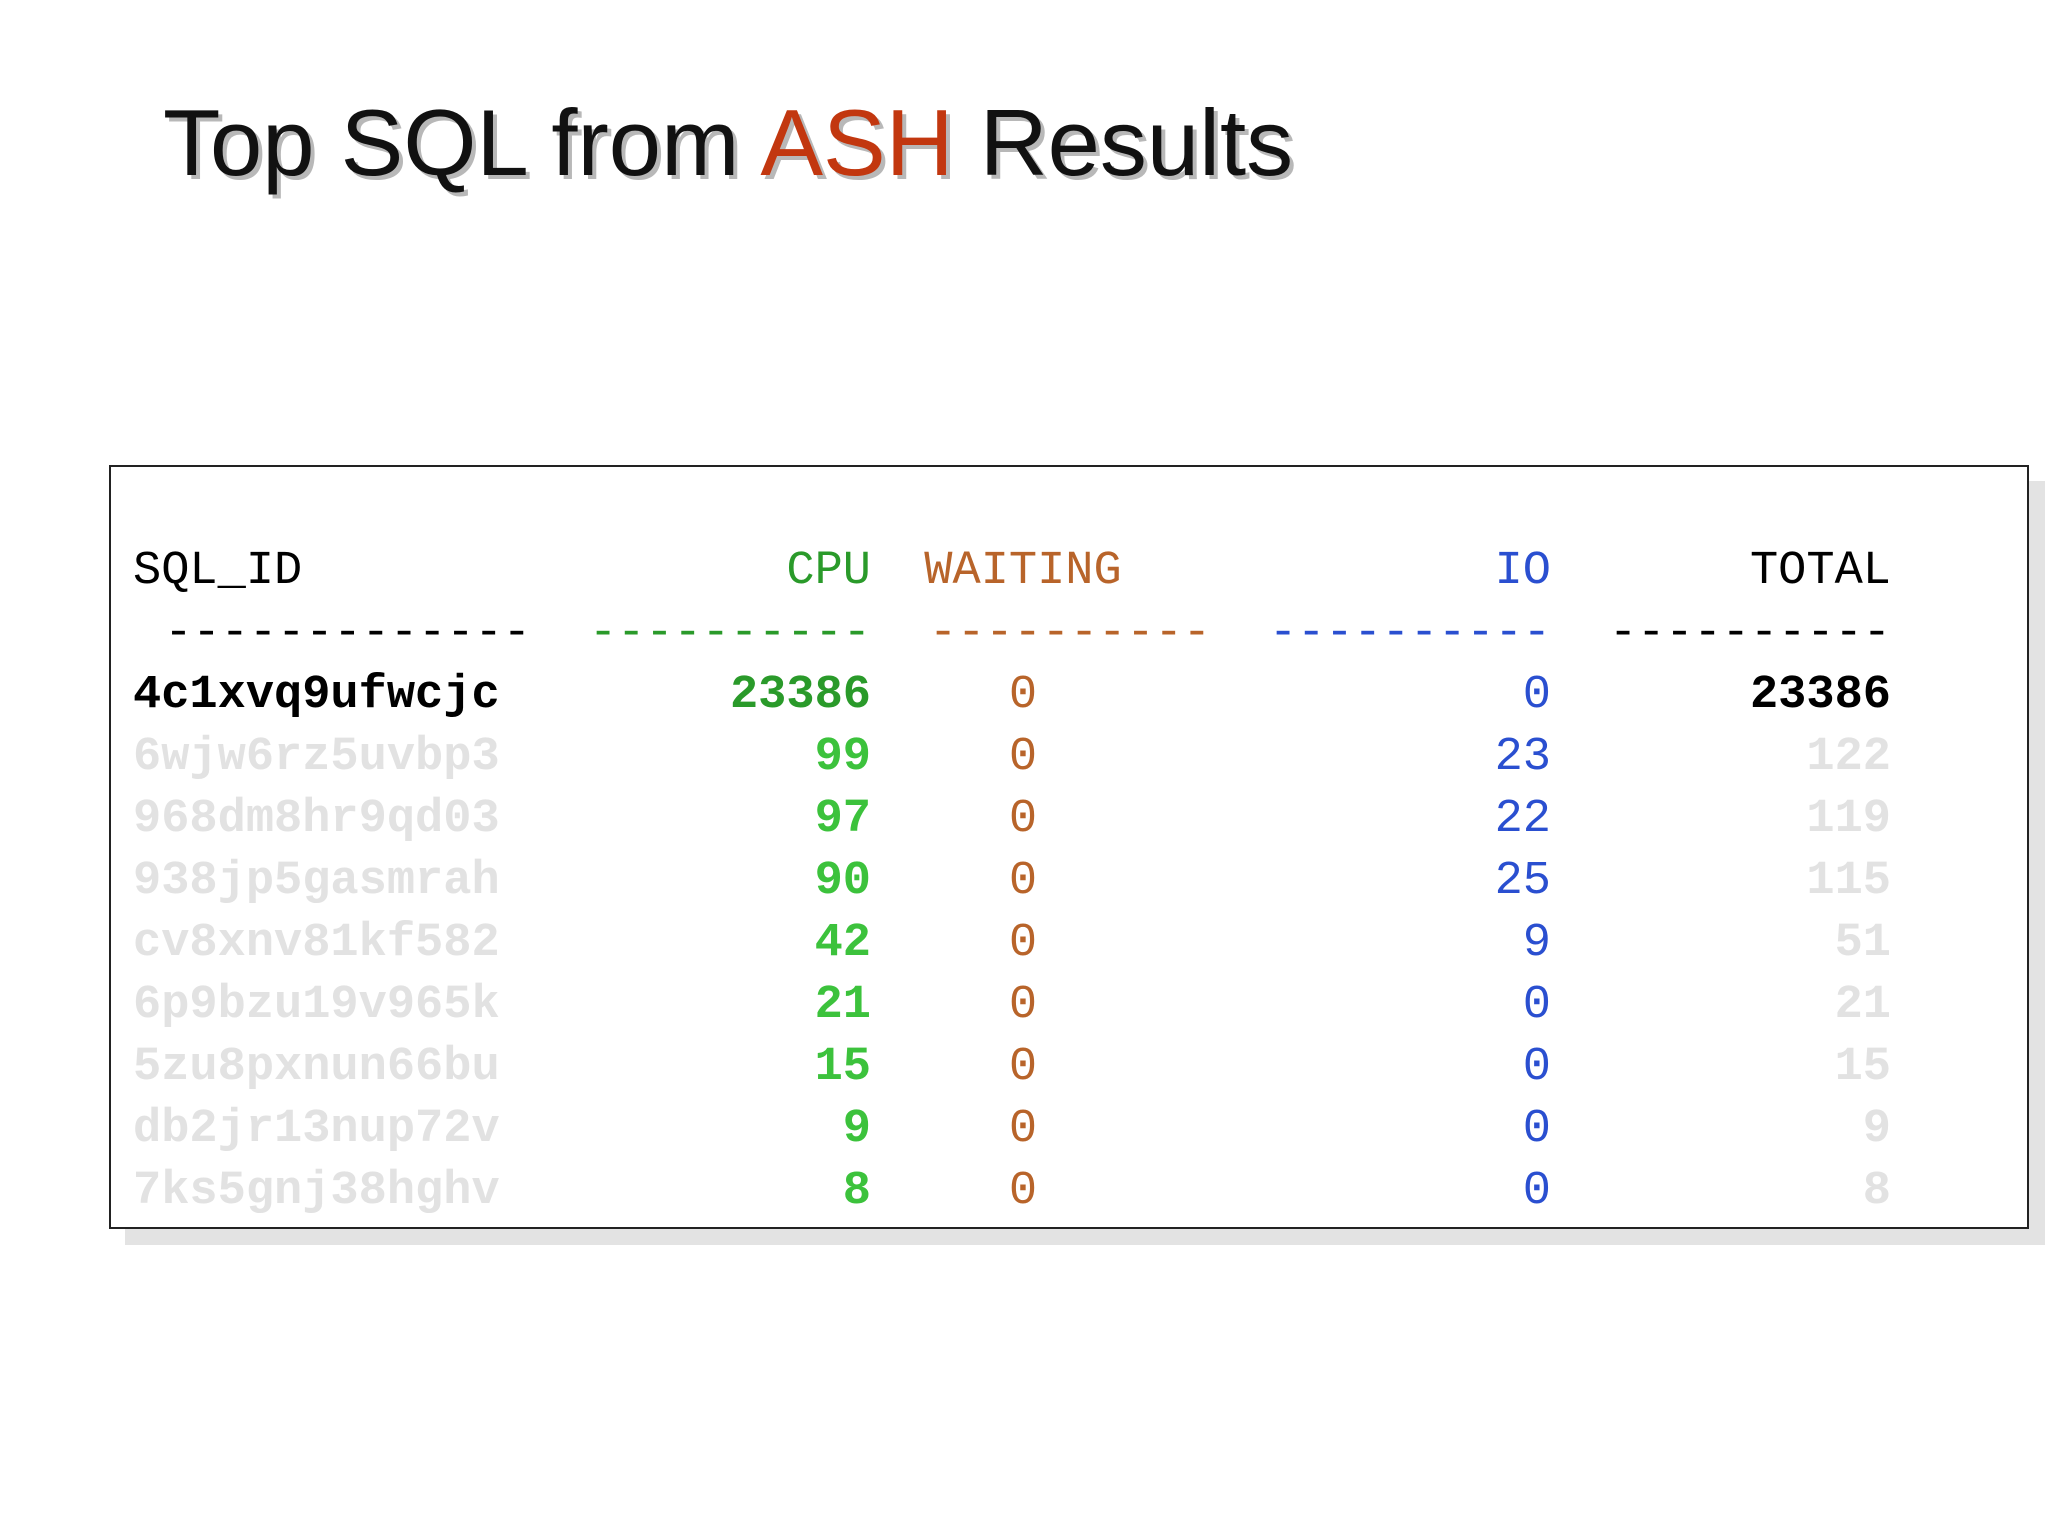  What do you see at coordinates (1522, 757) in the screenshot?
I see `row-cell-io: 23` at bounding box center [1522, 757].